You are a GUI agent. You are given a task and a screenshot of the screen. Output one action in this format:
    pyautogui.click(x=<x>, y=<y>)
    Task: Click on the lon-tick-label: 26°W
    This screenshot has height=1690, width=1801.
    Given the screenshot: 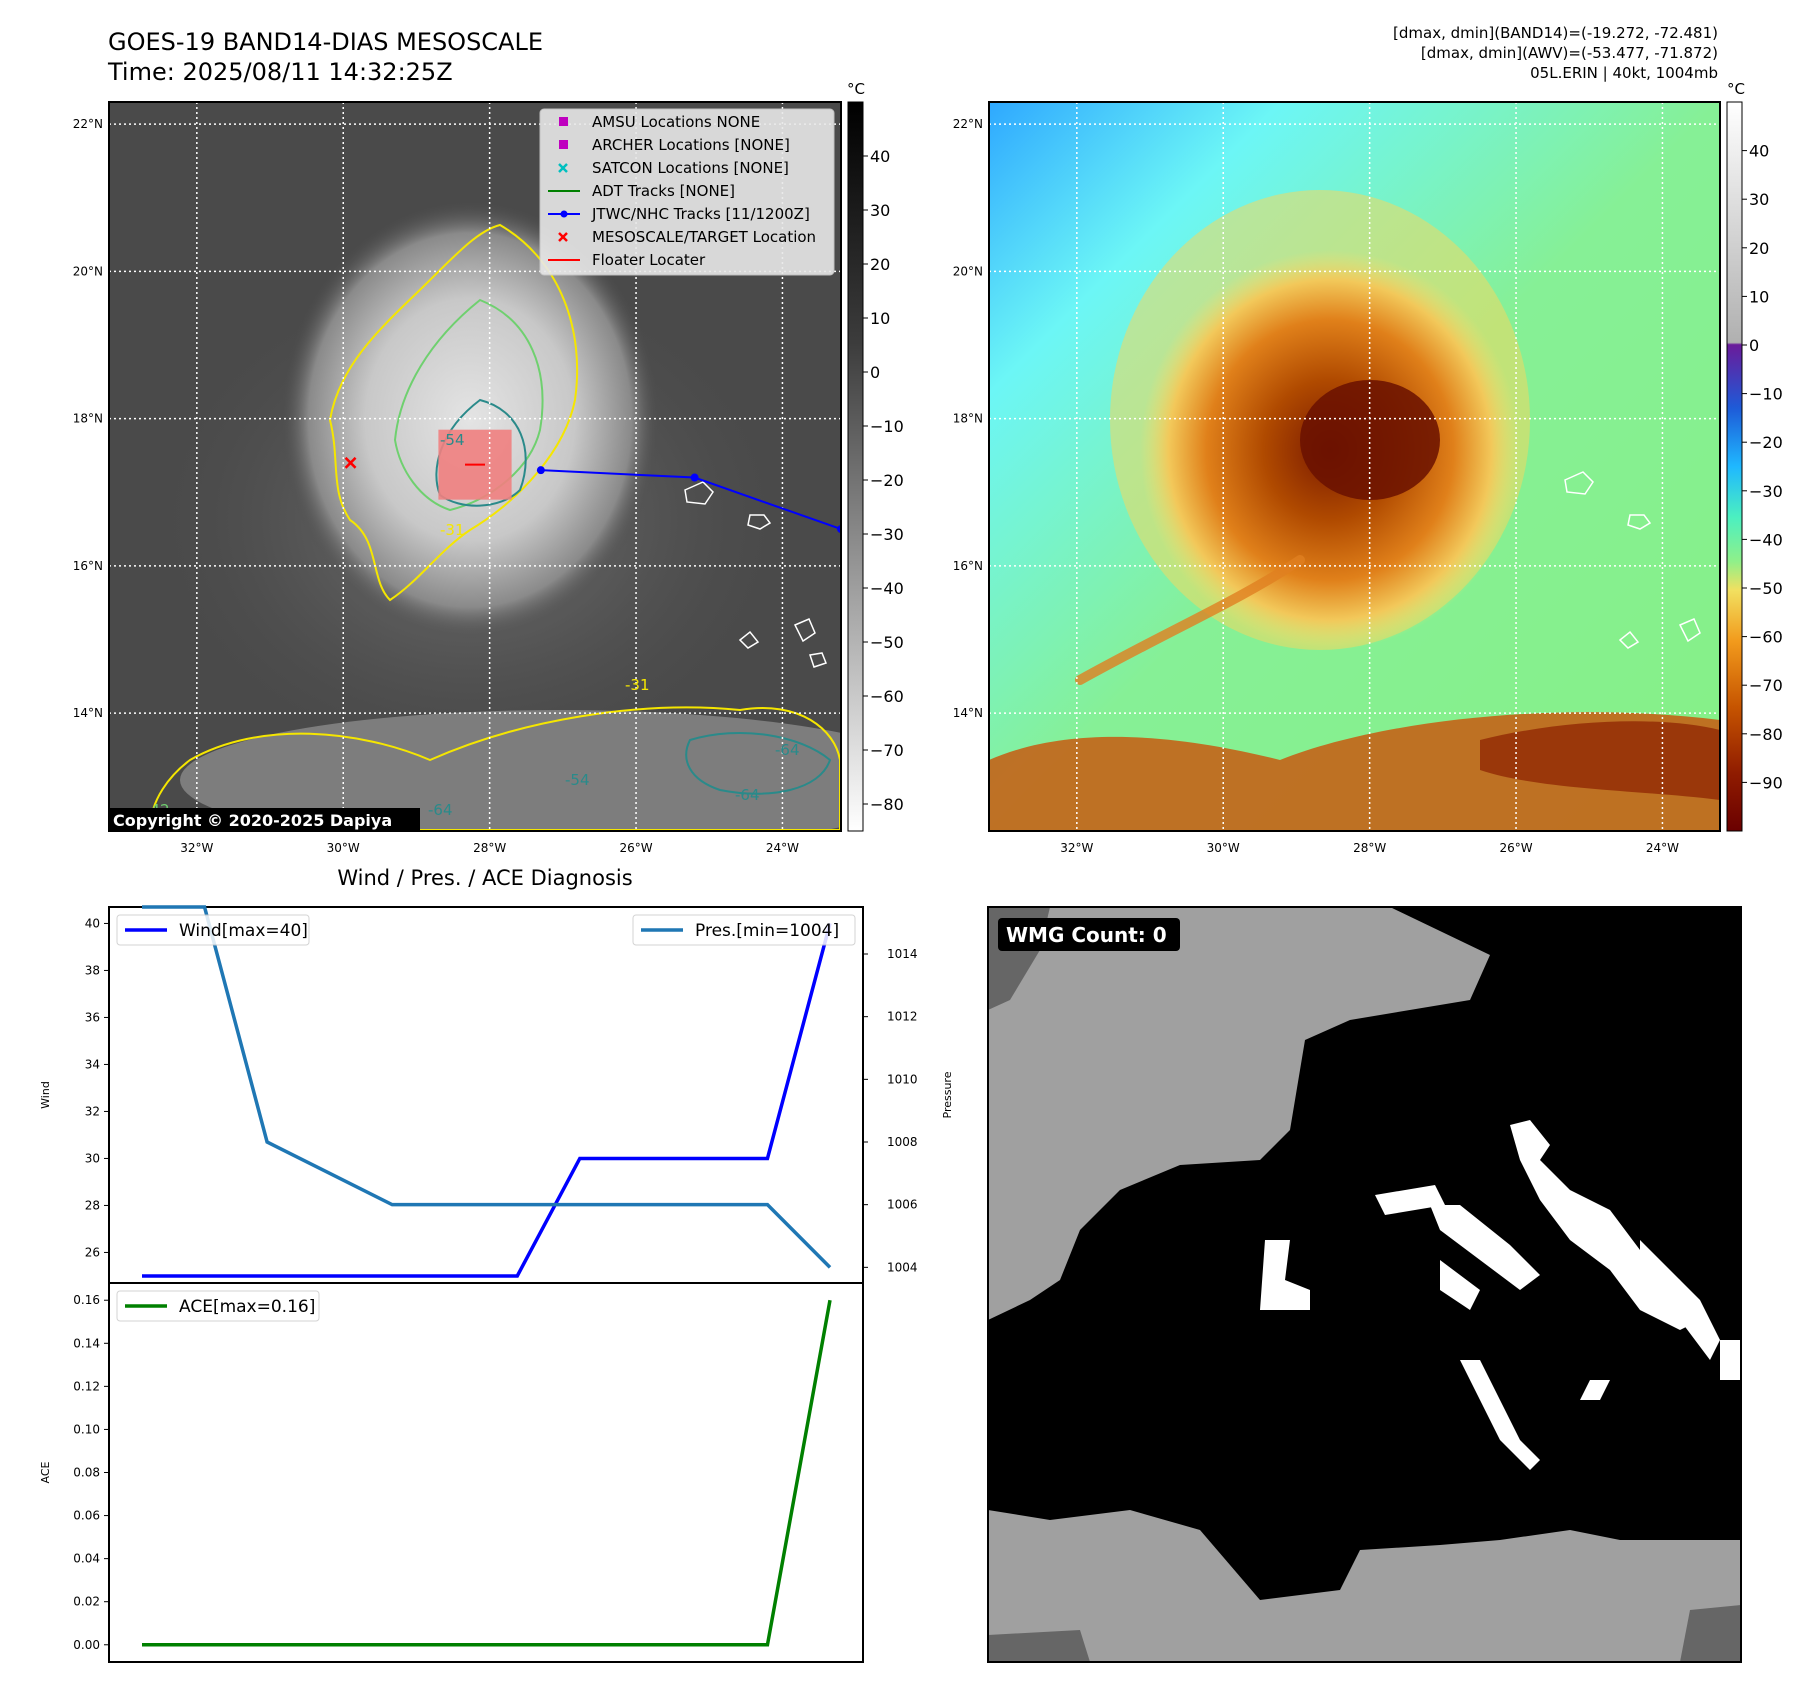 What is the action you would take?
    pyautogui.click(x=1515, y=848)
    